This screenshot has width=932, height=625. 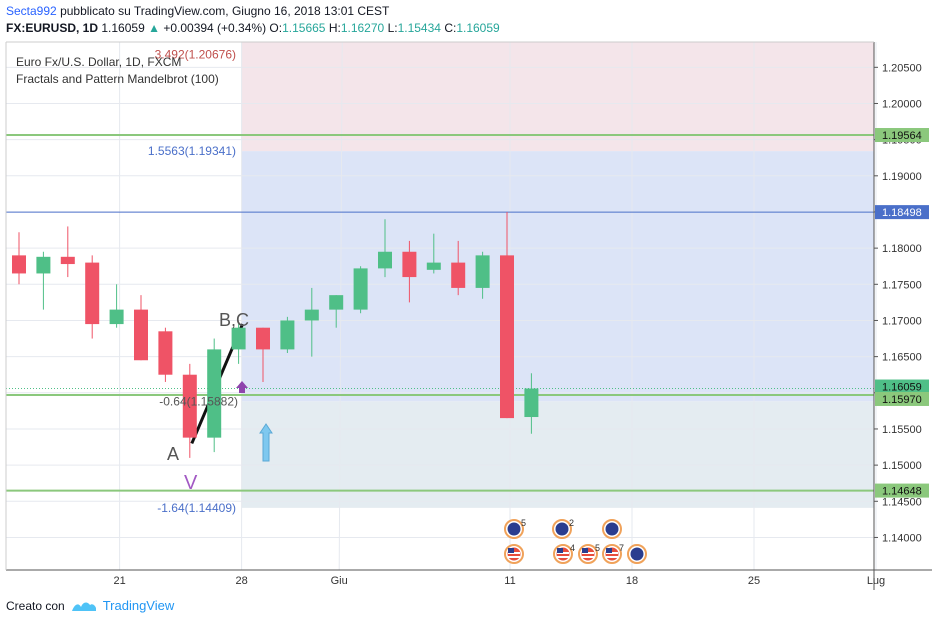 I want to click on low-value: 1.15434, so click(x=419, y=28).